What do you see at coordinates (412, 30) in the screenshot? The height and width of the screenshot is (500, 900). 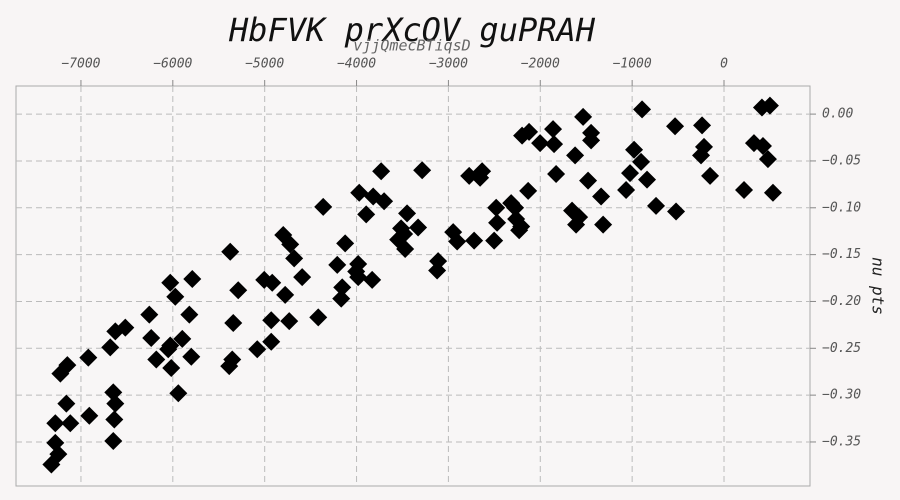 I see `chart-title: HbFVK prXcOV guPRAH` at bounding box center [412, 30].